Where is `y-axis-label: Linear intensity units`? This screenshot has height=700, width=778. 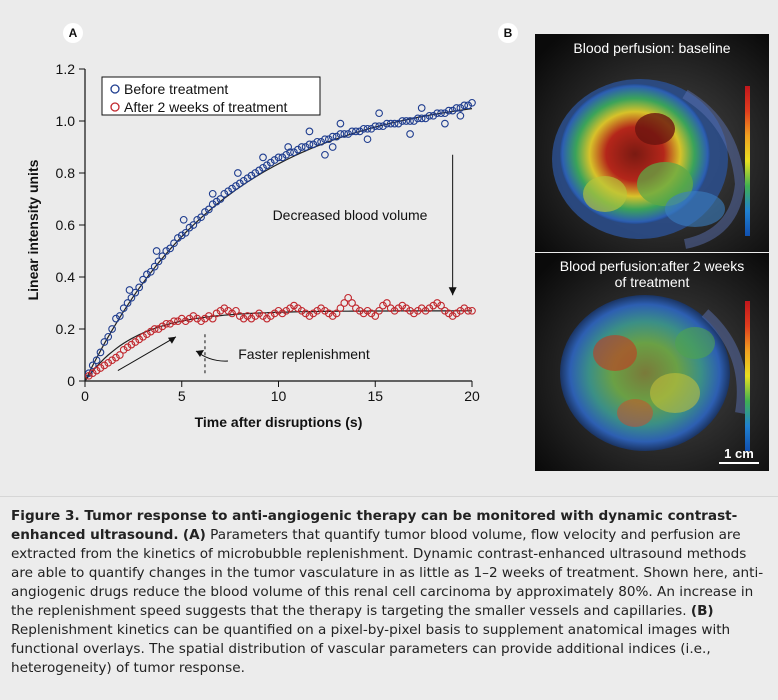 y-axis-label: Linear intensity units is located at coordinates (33, 229).